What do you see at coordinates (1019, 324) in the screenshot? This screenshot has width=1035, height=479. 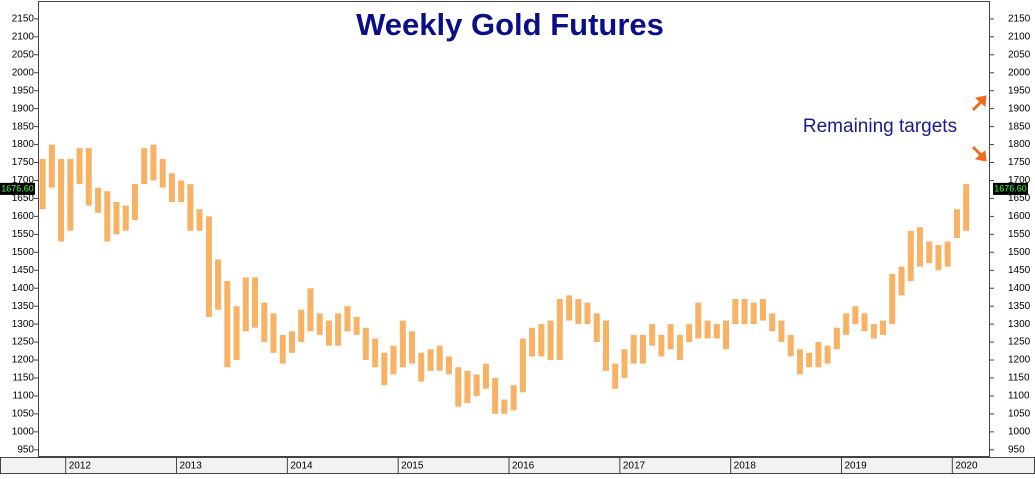 I see `y-tick-label-right: 1300` at bounding box center [1019, 324].